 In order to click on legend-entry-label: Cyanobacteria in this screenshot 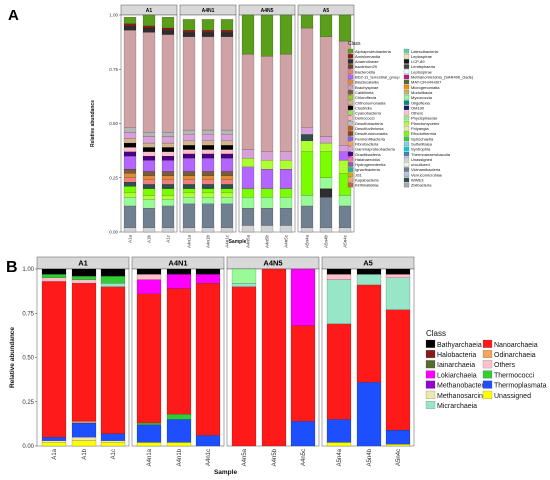, I will do `click(368, 113)`.